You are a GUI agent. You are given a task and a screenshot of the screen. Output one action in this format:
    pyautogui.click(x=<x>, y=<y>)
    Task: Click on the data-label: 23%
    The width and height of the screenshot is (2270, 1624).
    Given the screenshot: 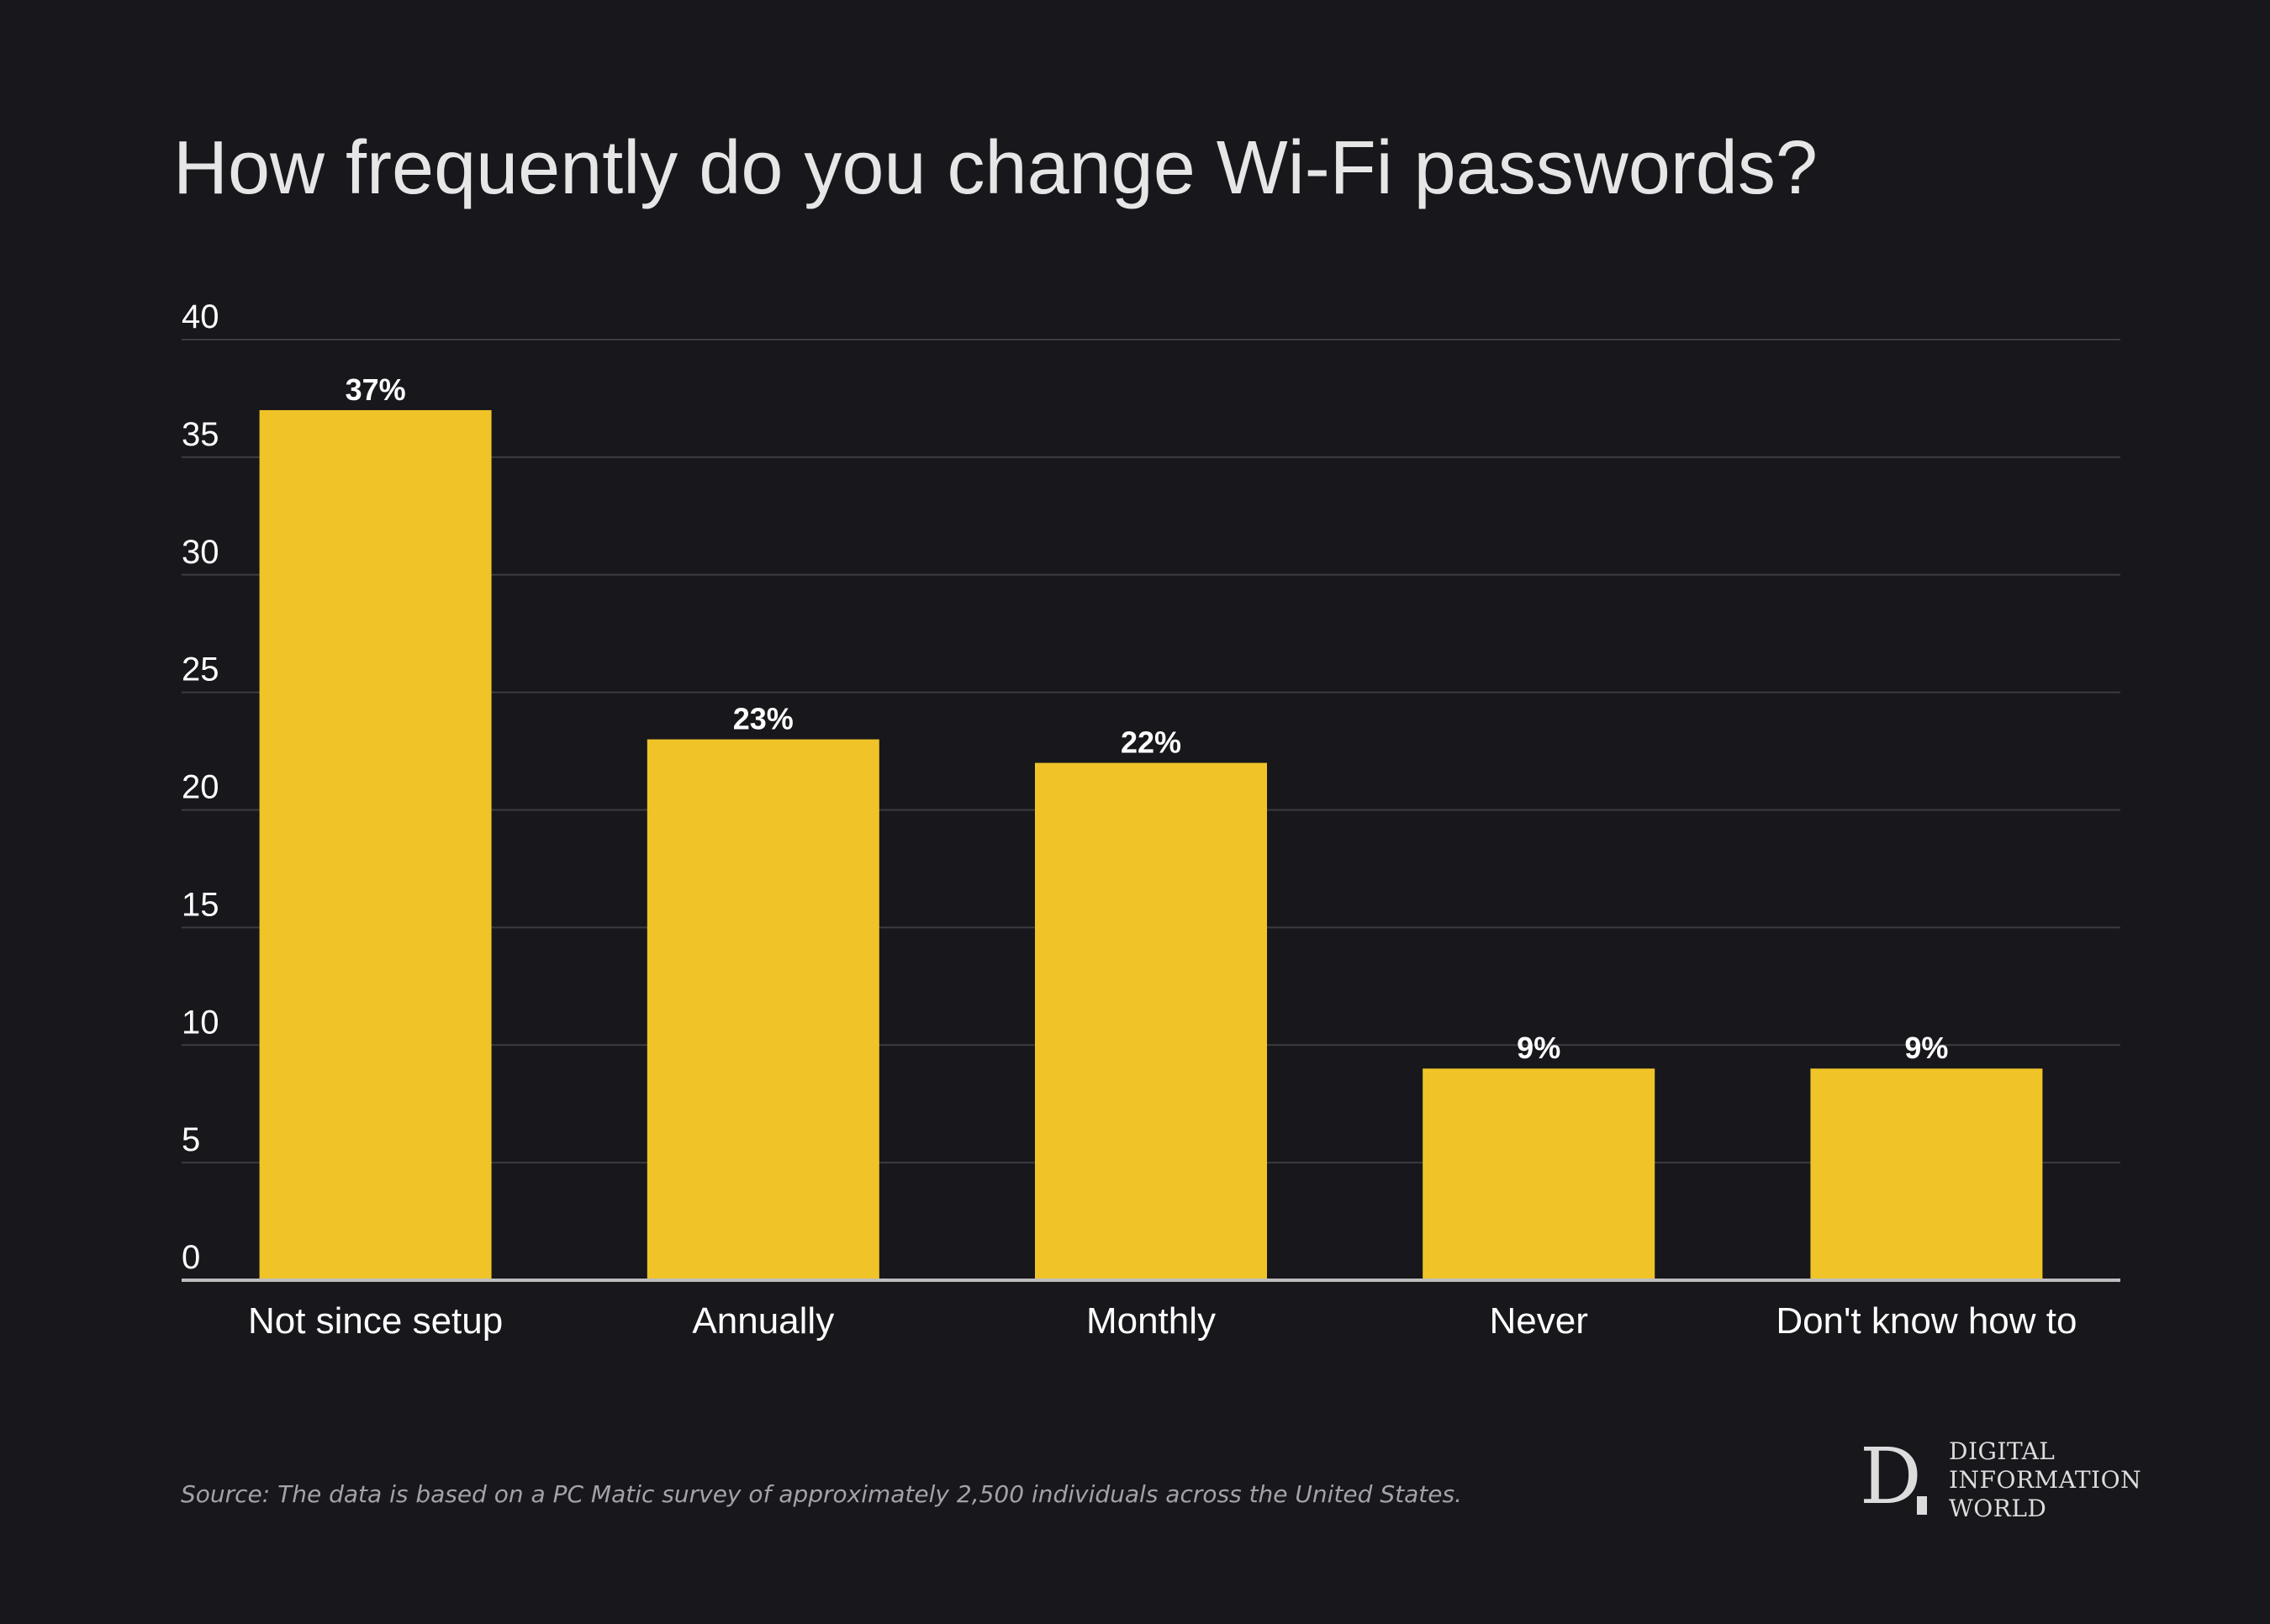 What is the action you would take?
    pyautogui.click(x=763, y=719)
    